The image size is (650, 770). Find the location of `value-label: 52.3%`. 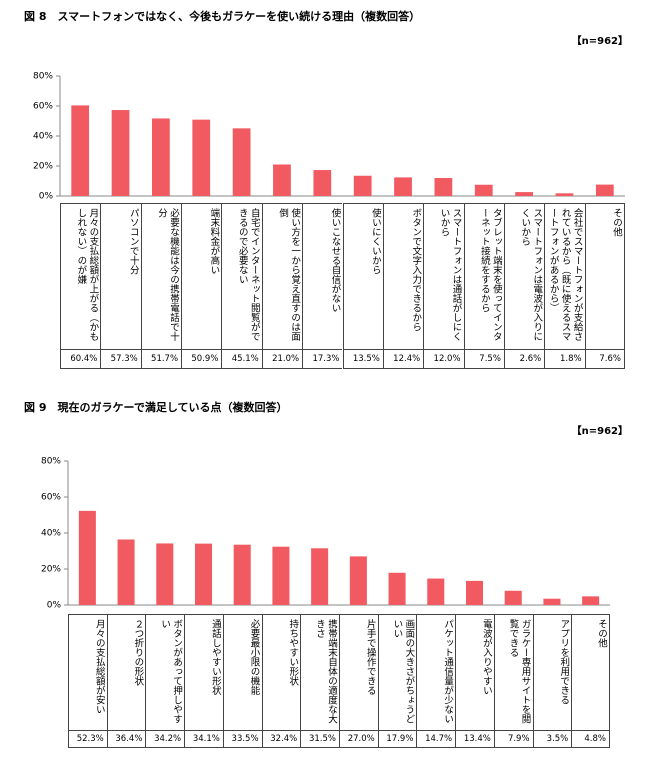

value-label: 52.3% is located at coordinates (87, 739).